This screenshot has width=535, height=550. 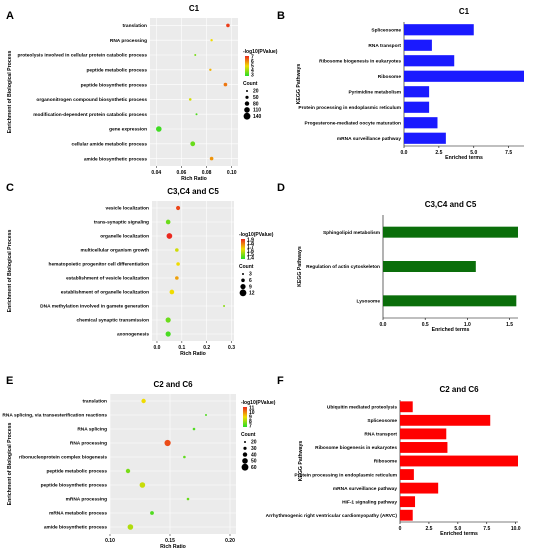 I want to click on category-label: peptide biosynthetic process, so click(x=114, y=85).